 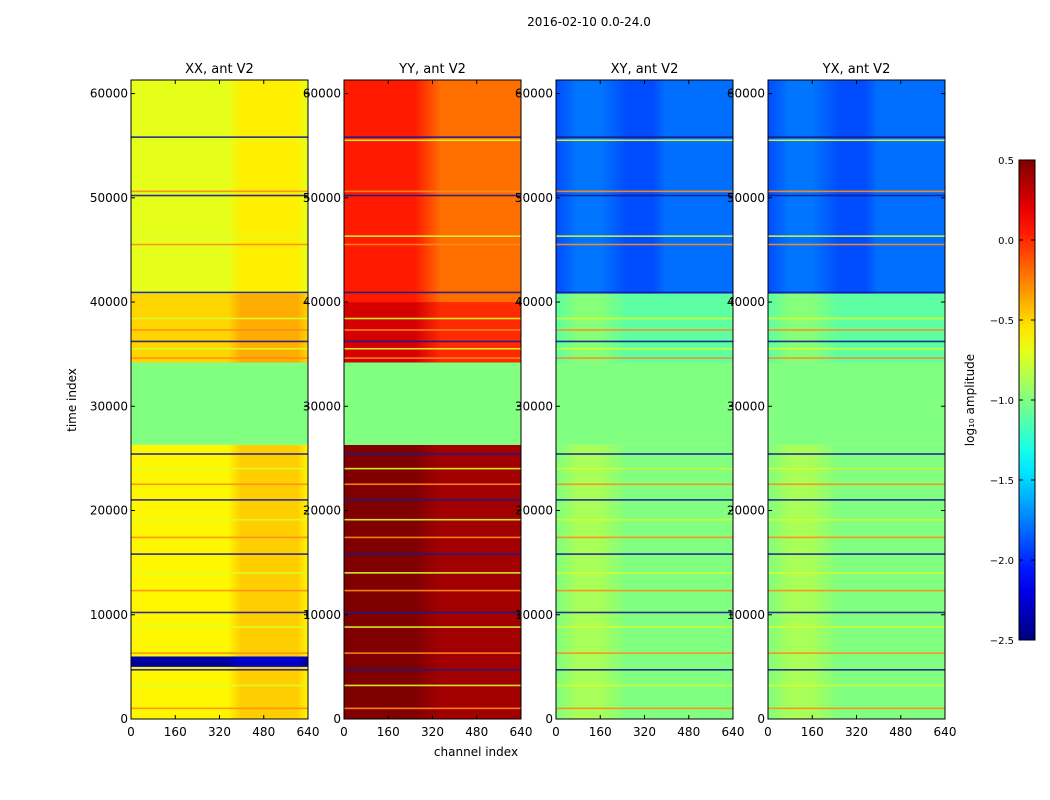 What do you see at coordinates (645, 69) in the screenshot?
I see `panel-title: XY, ant V2` at bounding box center [645, 69].